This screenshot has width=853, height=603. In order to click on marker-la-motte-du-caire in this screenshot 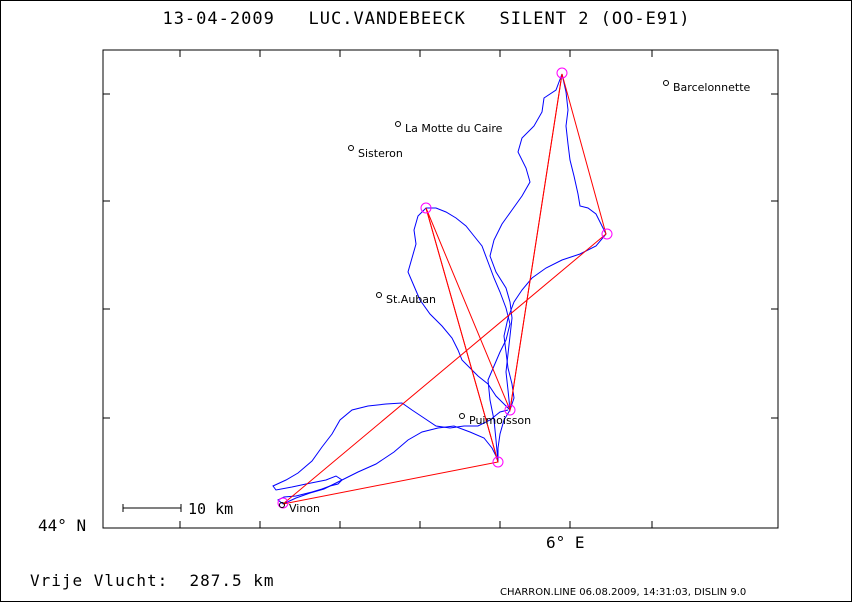, I will do `click(398, 124)`.